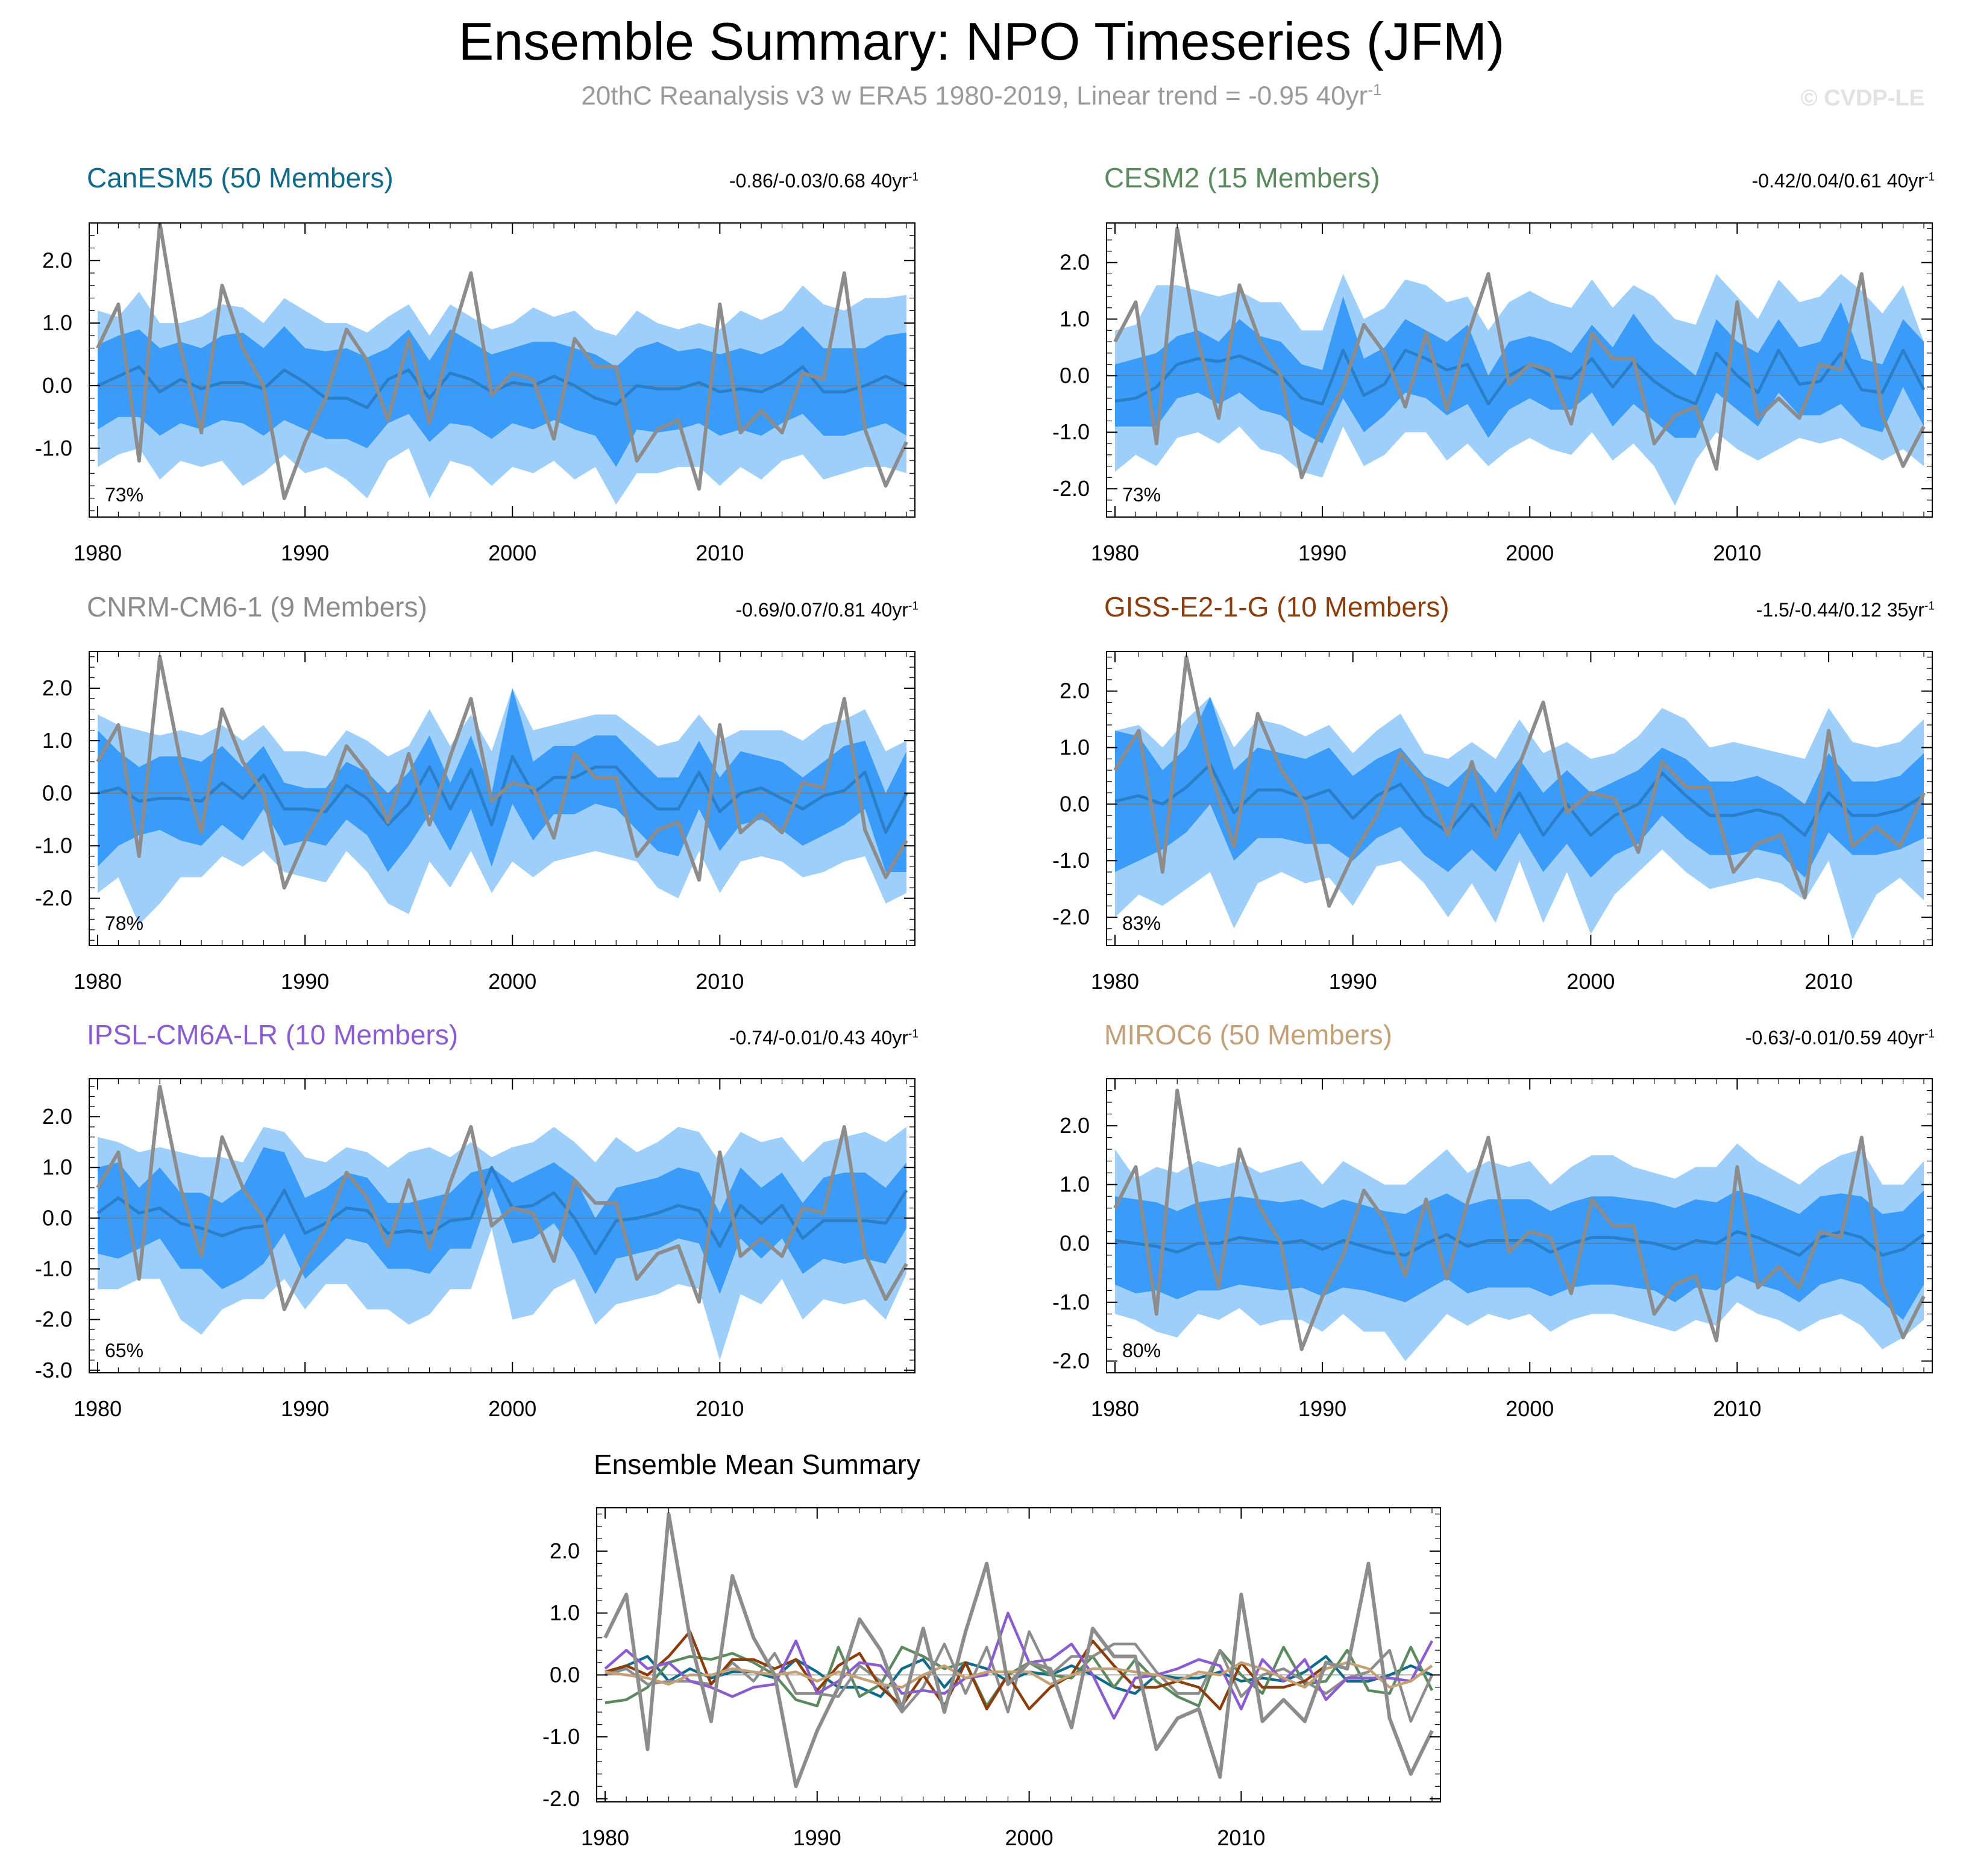  I want to click on trend-label-ipsl: -0.74/-0.01/0.43 40yr-1, so click(824, 1038).